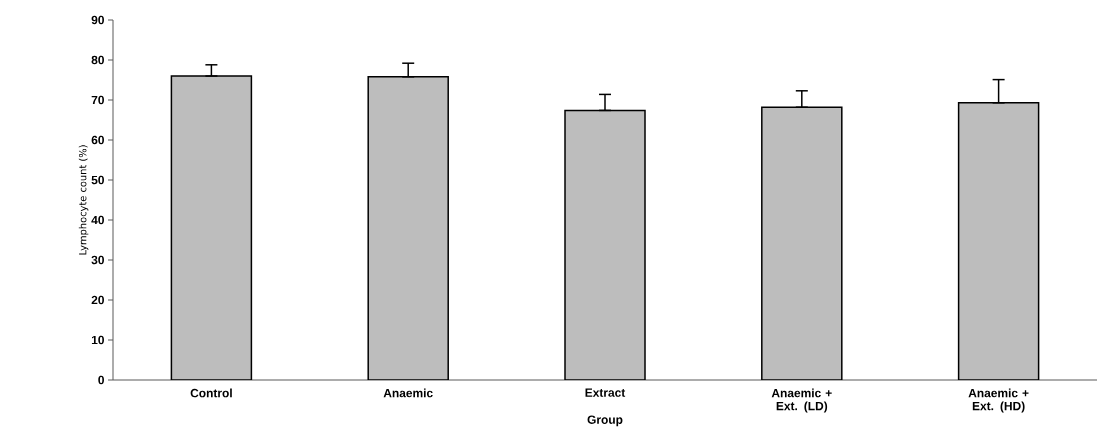  What do you see at coordinates (998, 400) in the screenshot?
I see `x-tick-label: Anaemic + Ext. (HD)` at bounding box center [998, 400].